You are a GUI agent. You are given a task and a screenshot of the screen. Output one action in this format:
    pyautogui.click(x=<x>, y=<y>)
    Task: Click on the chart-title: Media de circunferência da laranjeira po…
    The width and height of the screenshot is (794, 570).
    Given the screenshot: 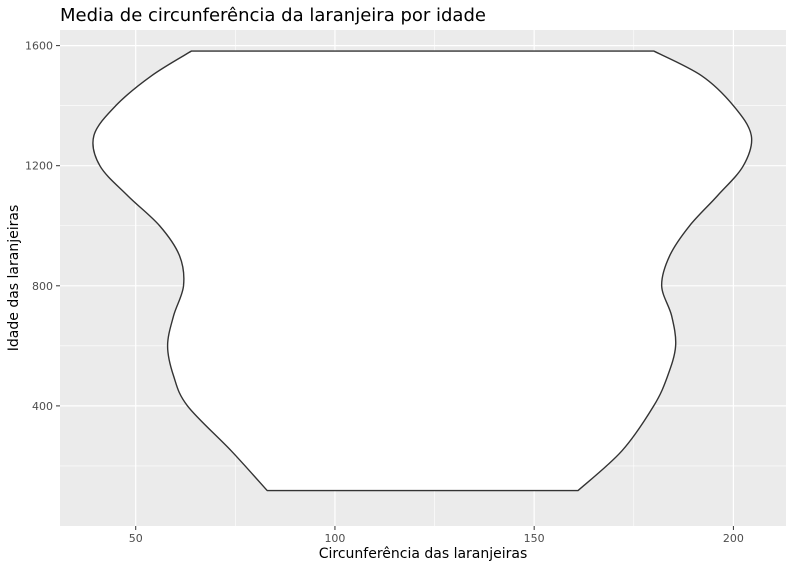 What is the action you would take?
    pyautogui.click(x=273, y=15)
    